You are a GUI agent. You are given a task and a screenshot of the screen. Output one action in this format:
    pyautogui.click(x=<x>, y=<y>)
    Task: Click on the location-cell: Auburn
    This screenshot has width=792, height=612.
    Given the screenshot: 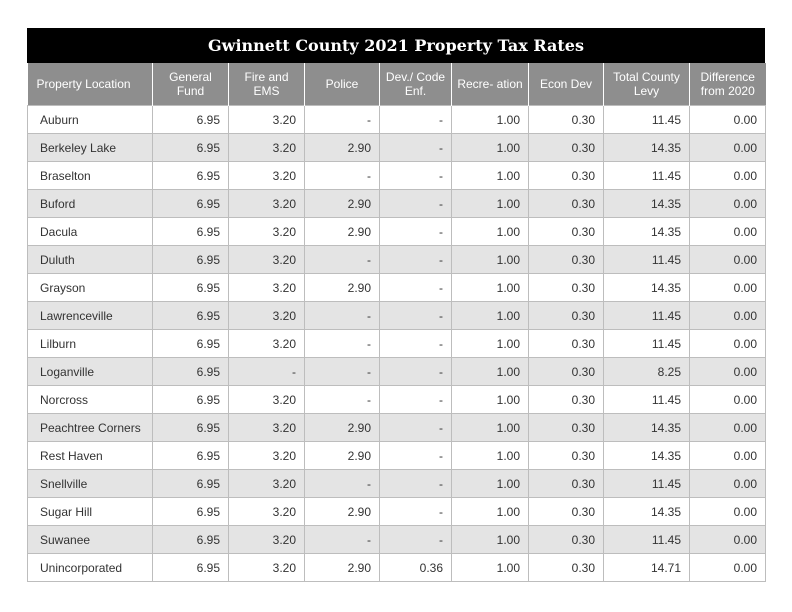 What is the action you would take?
    pyautogui.click(x=90, y=119)
    